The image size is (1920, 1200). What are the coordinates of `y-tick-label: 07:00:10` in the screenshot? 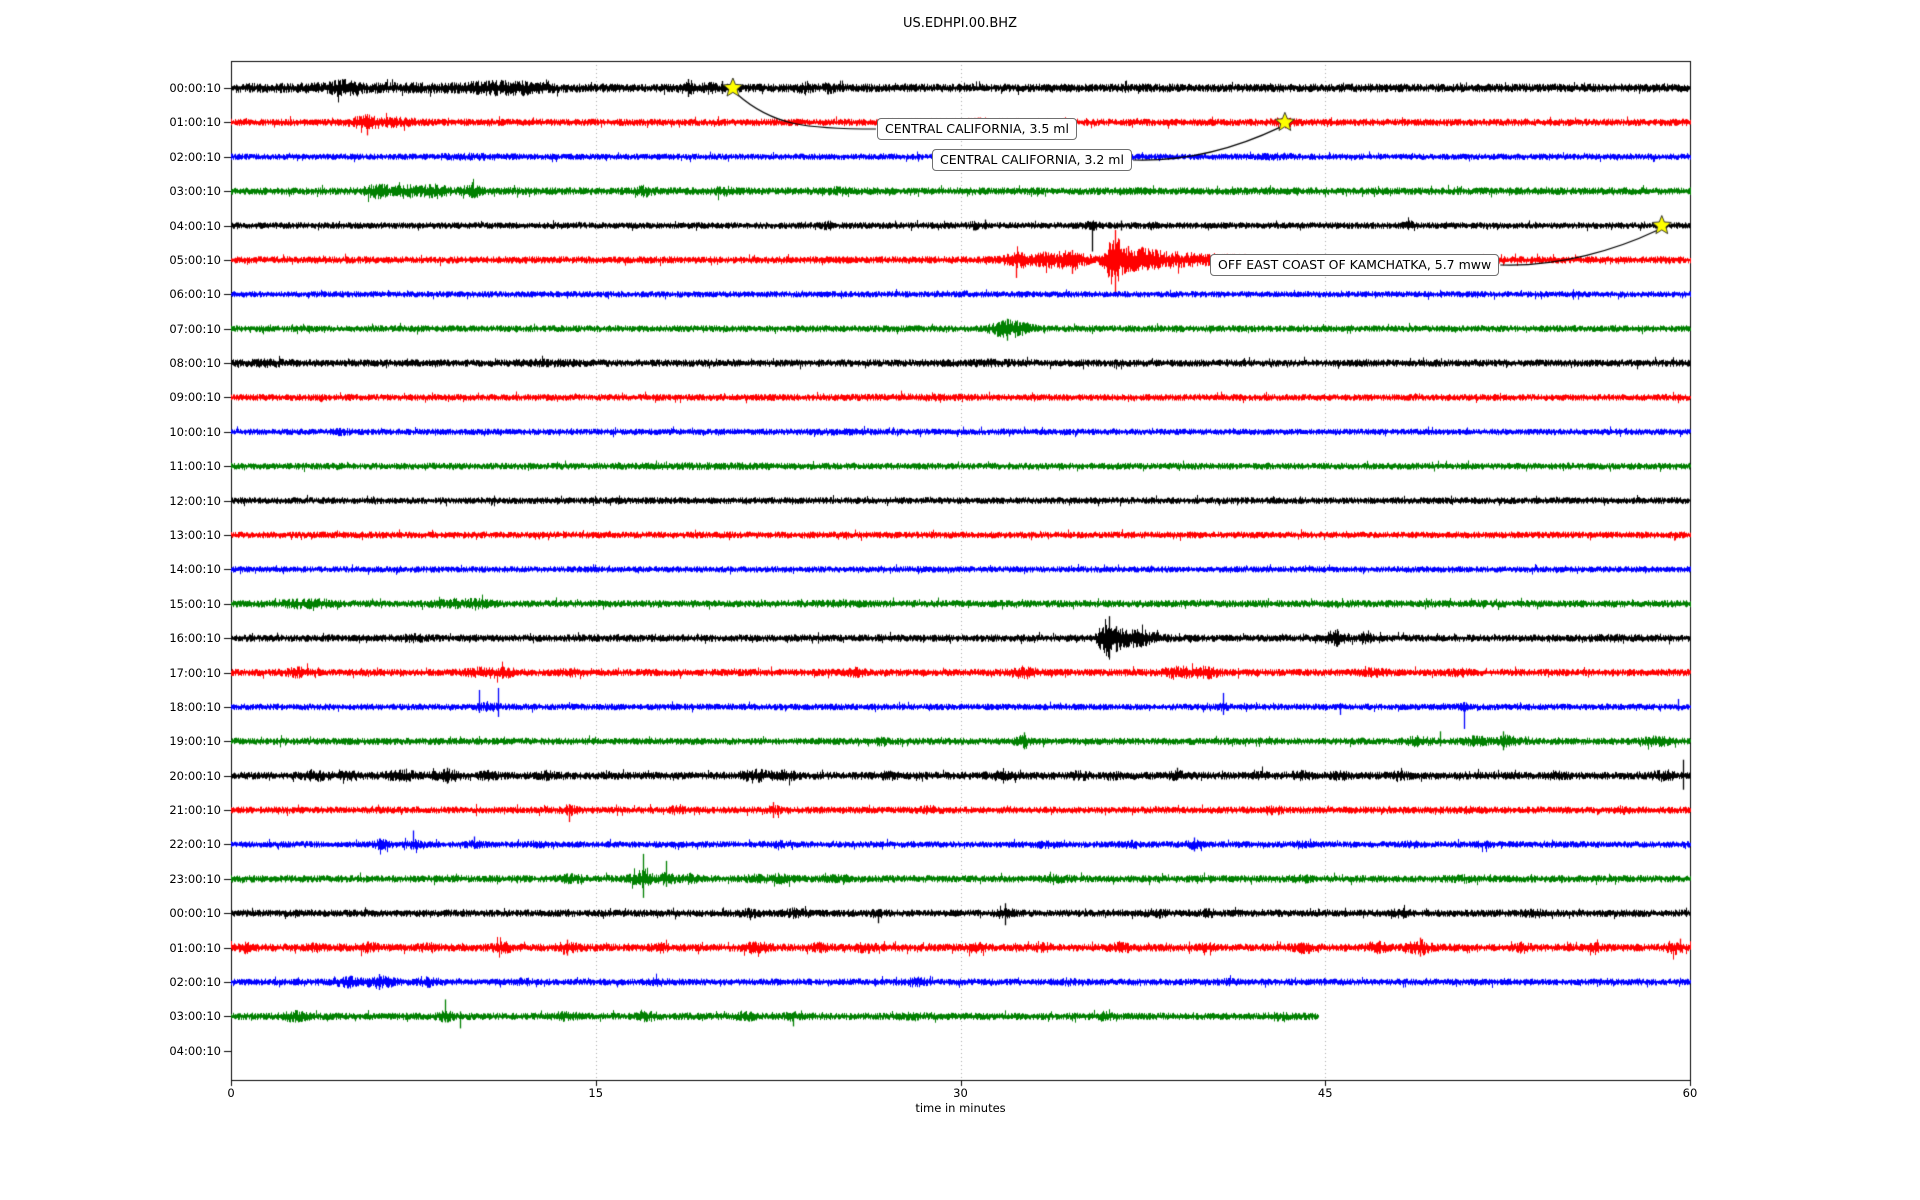 It's located at (195, 328).